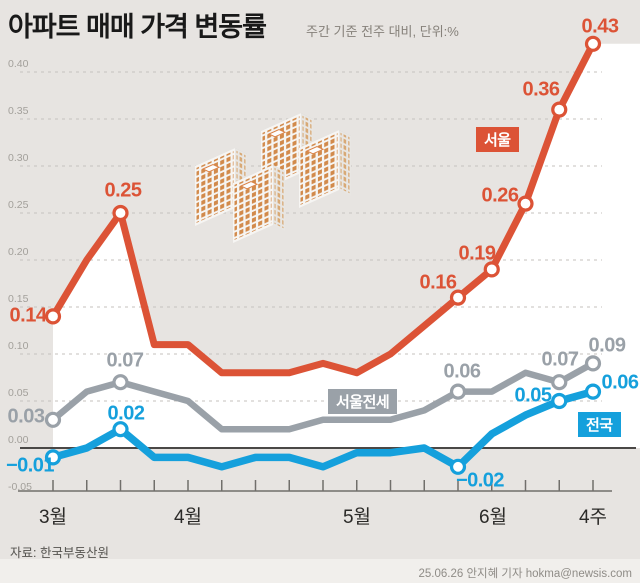  I want to click on data-label-seoul: 0.36, so click(541, 89).